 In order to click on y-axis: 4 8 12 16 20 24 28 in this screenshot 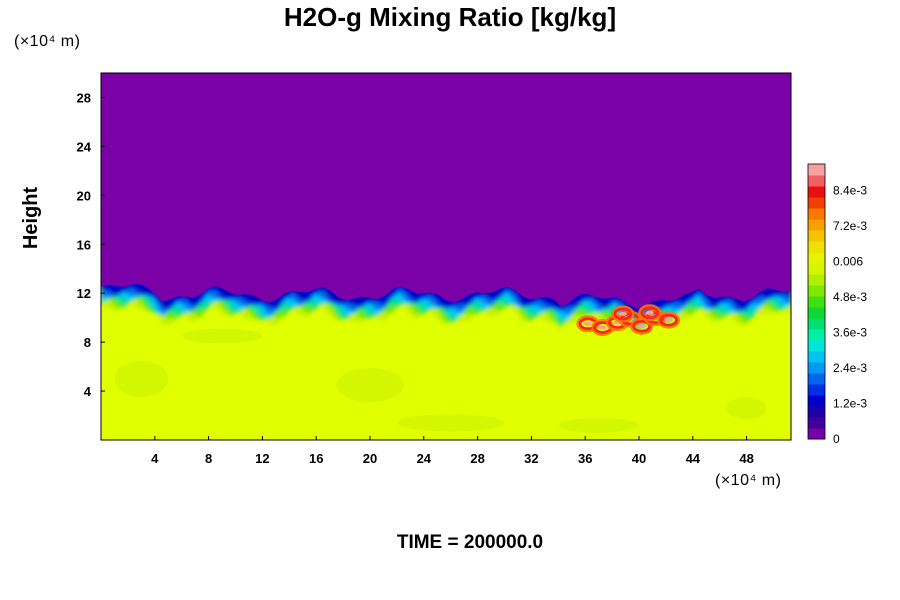, I will do `click(91, 244)`.